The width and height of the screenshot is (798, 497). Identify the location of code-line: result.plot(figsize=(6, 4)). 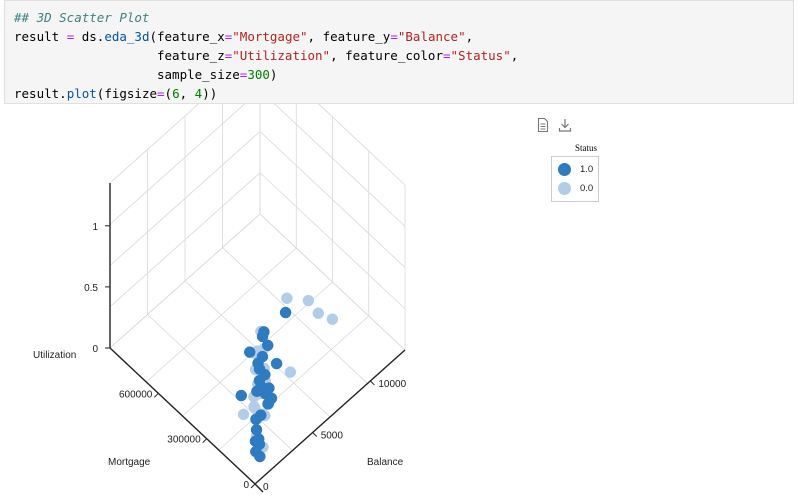
(116, 93).